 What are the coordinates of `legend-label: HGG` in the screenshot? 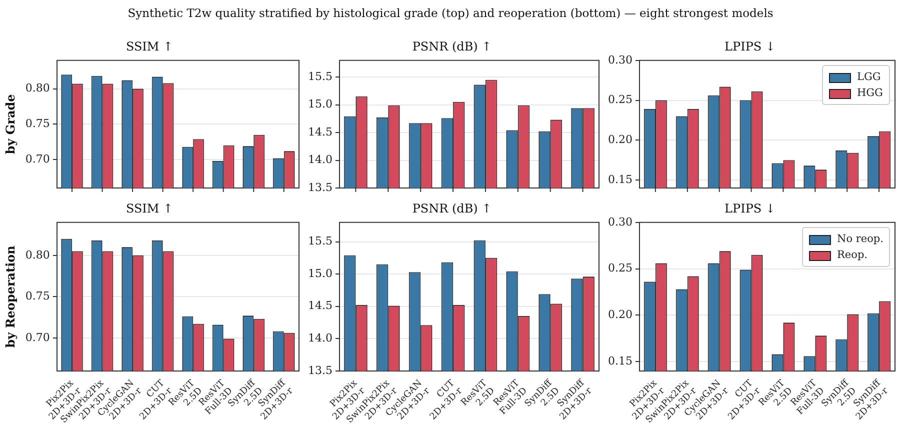 It's located at (870, 93).